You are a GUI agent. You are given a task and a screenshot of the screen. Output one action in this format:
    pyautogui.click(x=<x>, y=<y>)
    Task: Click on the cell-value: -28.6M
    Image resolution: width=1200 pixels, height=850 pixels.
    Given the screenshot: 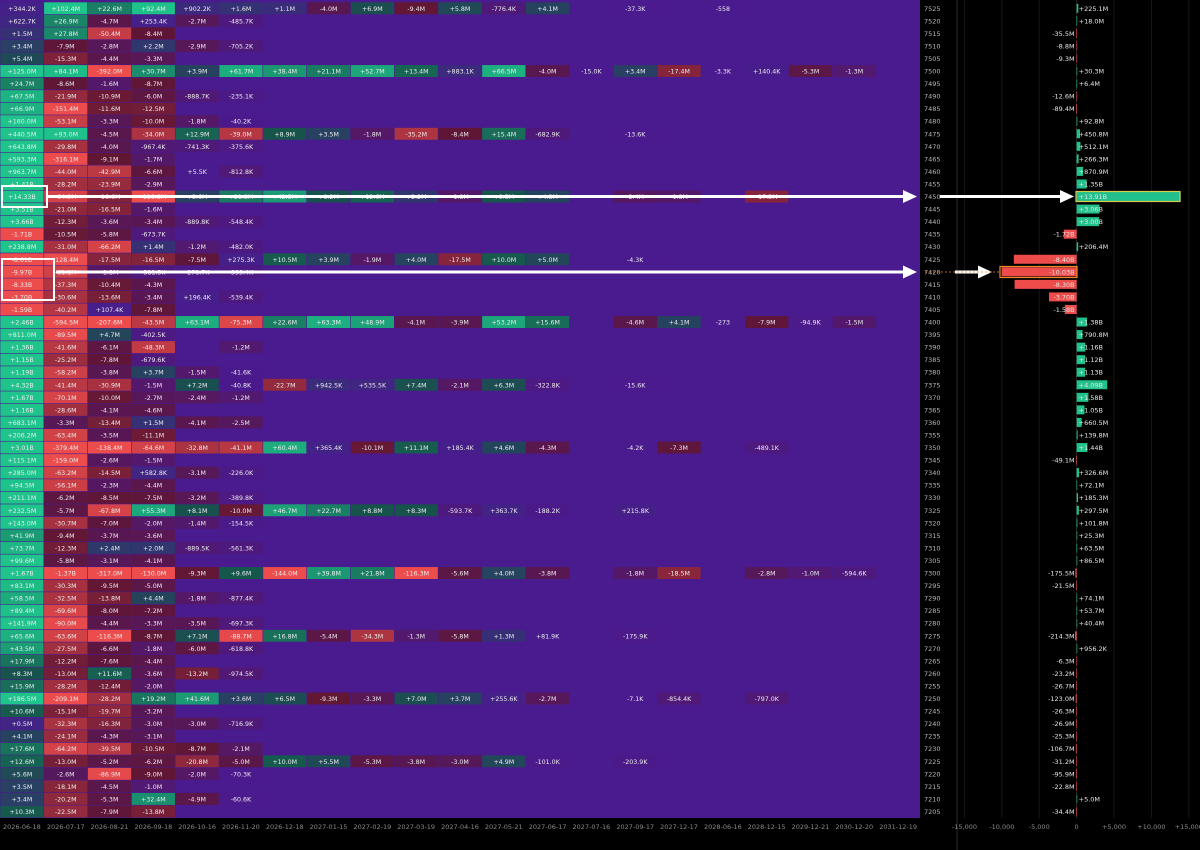 What is the action you would take?
    pyautogui.click(x=66, y=410)
    